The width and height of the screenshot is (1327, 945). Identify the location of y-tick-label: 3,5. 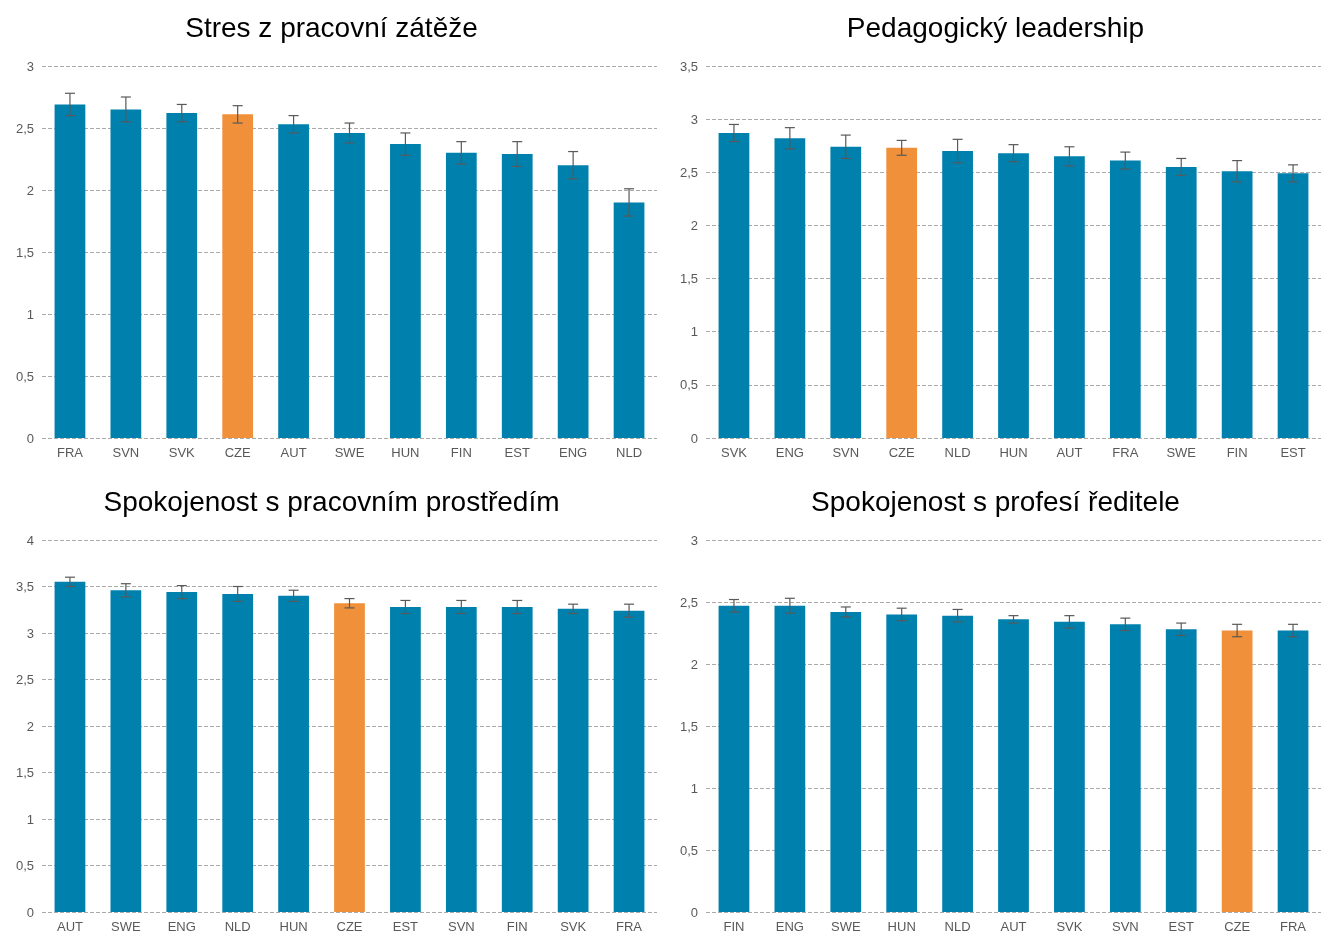
(24, 586).